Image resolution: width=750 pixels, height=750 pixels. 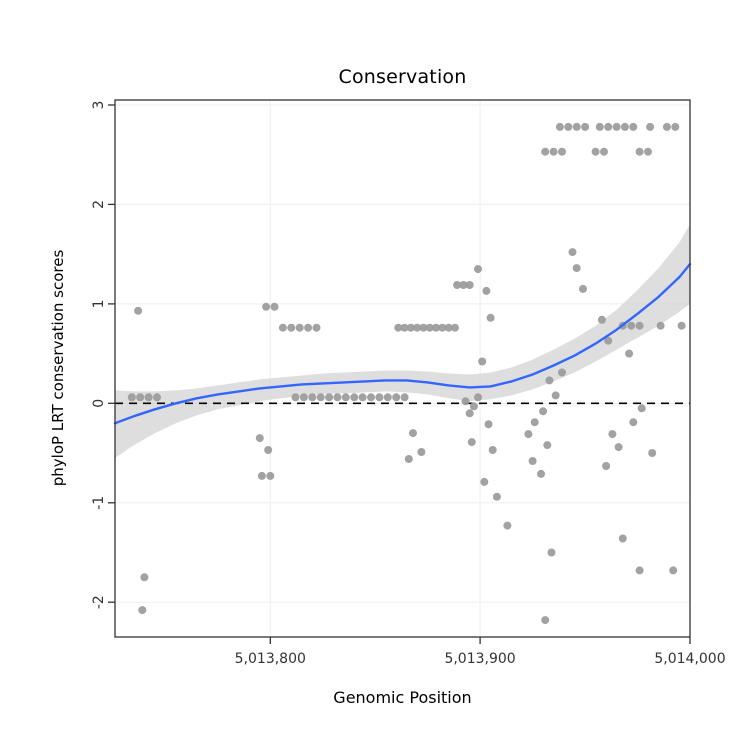 I want to click on svg-text: 5,013,800, so click(x=270, y=659).